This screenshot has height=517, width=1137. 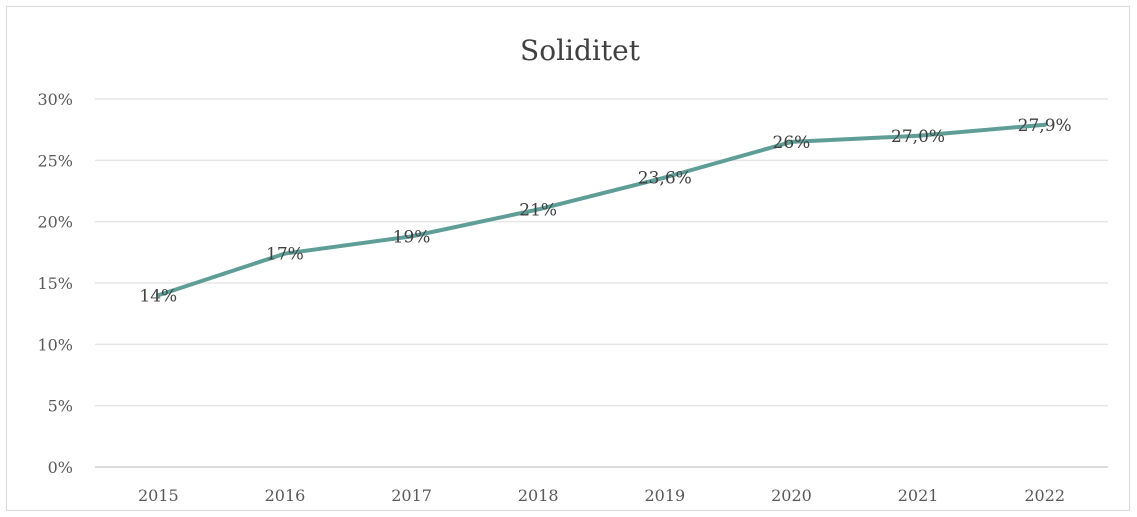 I want to click on x-tick-label: 2019, so click(x=664, y=495).